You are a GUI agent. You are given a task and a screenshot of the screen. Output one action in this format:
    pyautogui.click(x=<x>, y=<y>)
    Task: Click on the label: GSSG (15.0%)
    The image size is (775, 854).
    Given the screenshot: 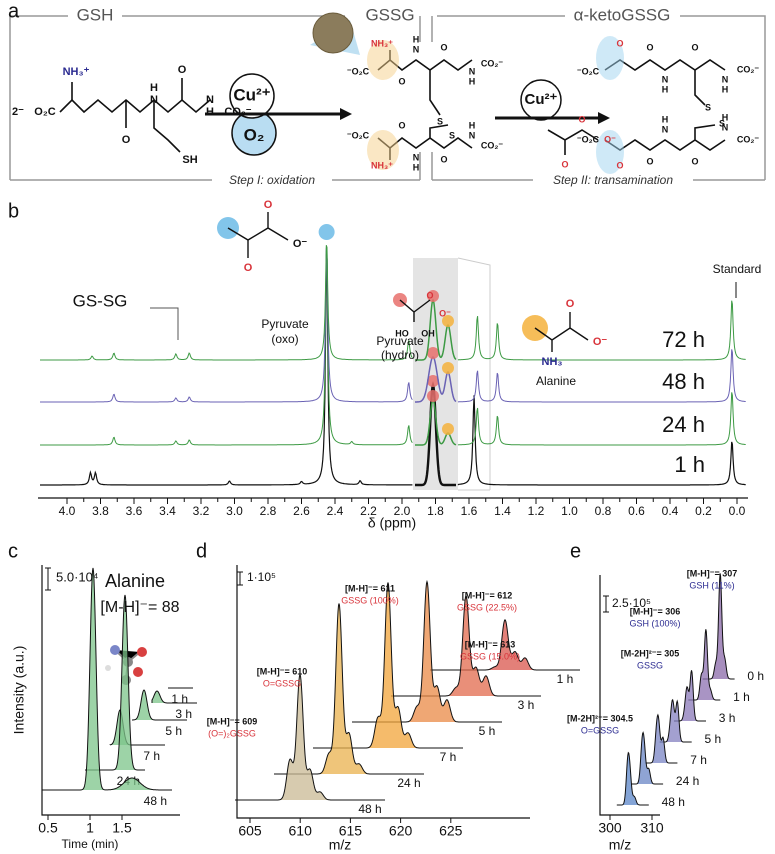 What is the action you would take?
    pyautogui.click(x=490, y=656)
    